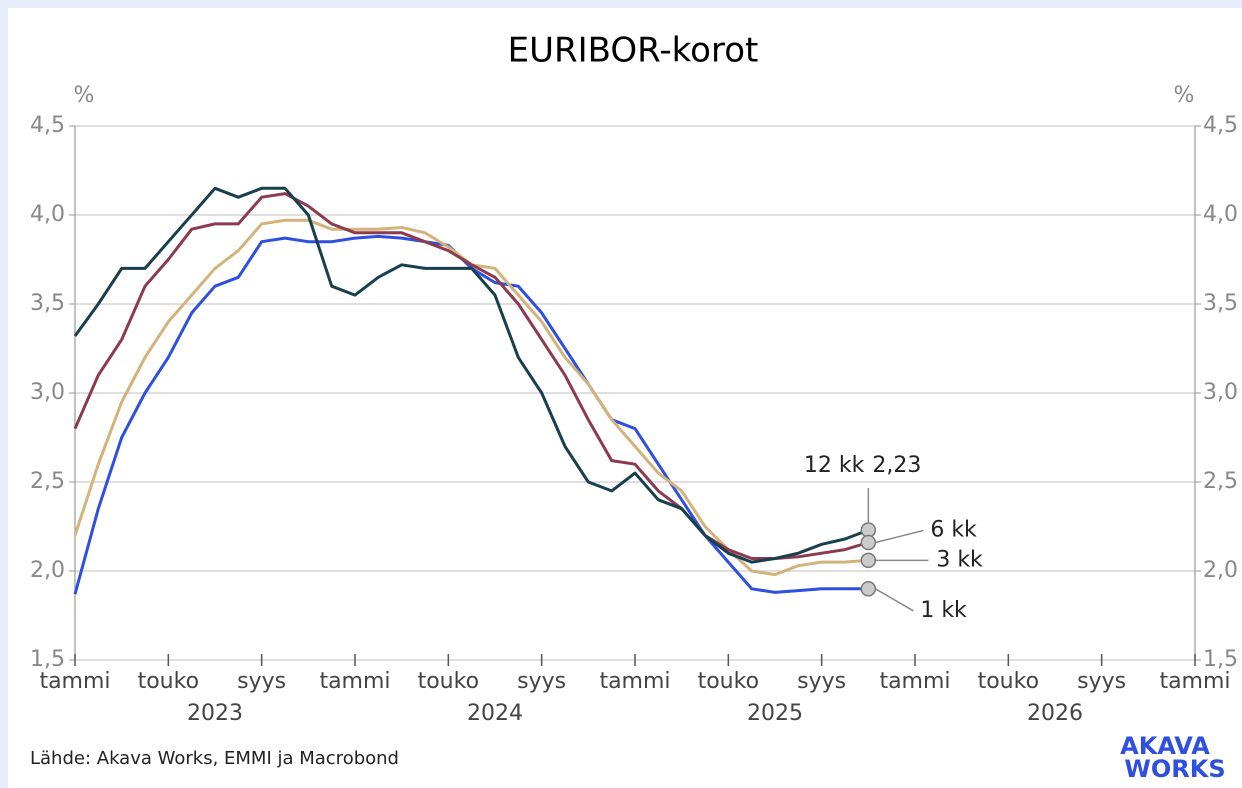 This screenshot has width=1242, height=788. Describe the element at coordinates (47, 214) in the screenshot. I see `y-tick-label: 4,0` at that location.